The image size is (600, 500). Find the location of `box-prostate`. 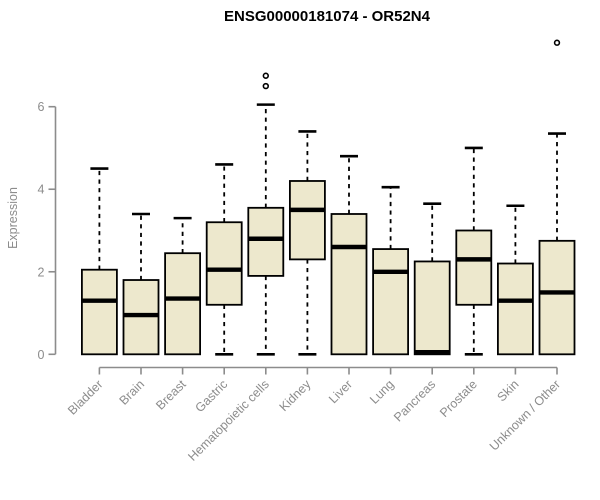

box-prostate is located at coordinates (474, 251).